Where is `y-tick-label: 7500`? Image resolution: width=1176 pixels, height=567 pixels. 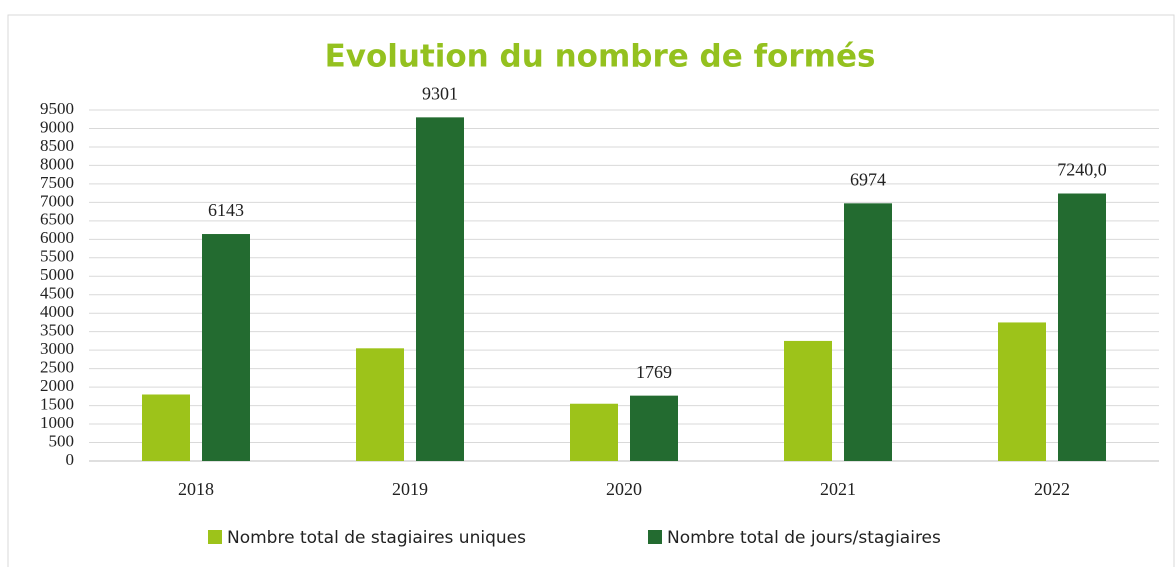
y-tick-label: 7500 is located at coordinates (57, 182).